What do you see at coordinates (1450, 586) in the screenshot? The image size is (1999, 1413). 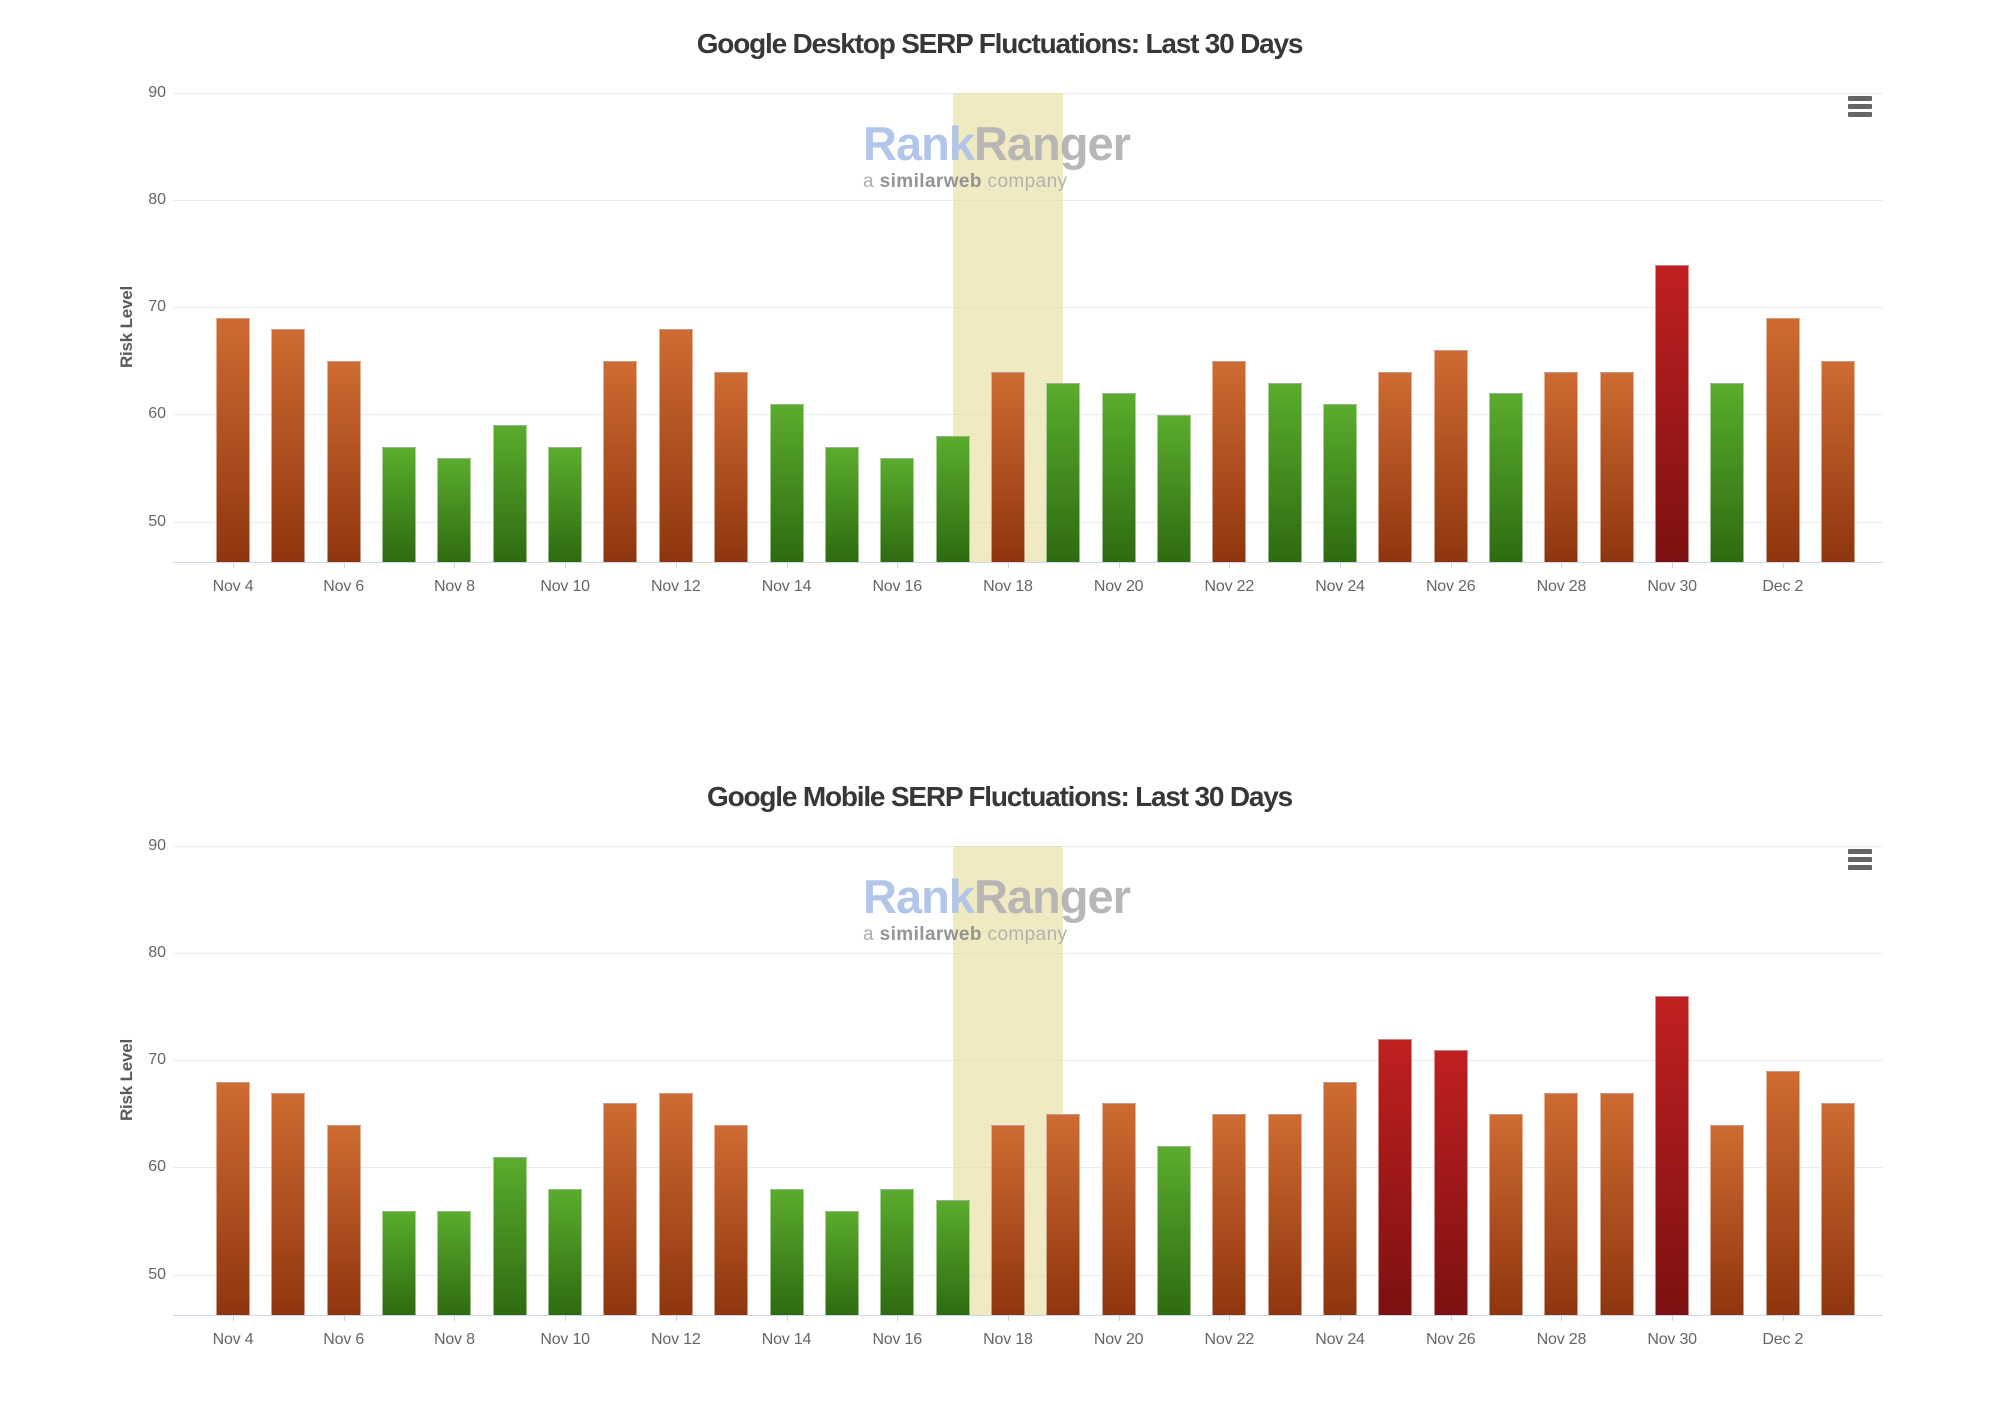 I see `x-tick-label: Nov 26` at bounding box center [1450, 586].